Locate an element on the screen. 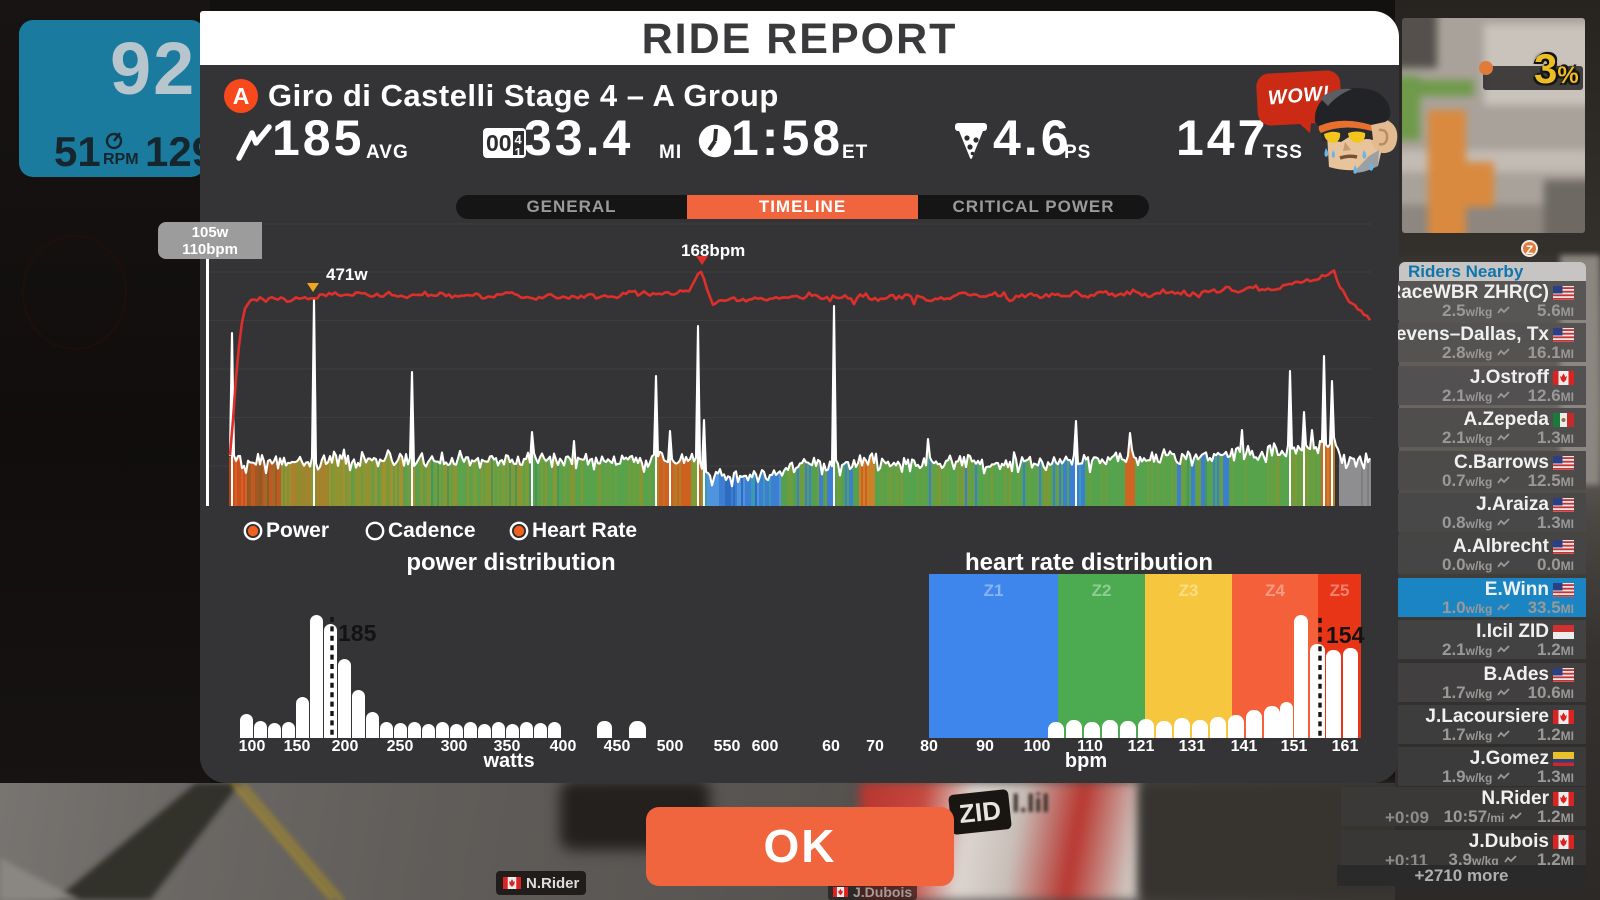 The width and height of the screenshot is (1600, 900). svg-text: 168bpm is located at coordinates (713, 250).